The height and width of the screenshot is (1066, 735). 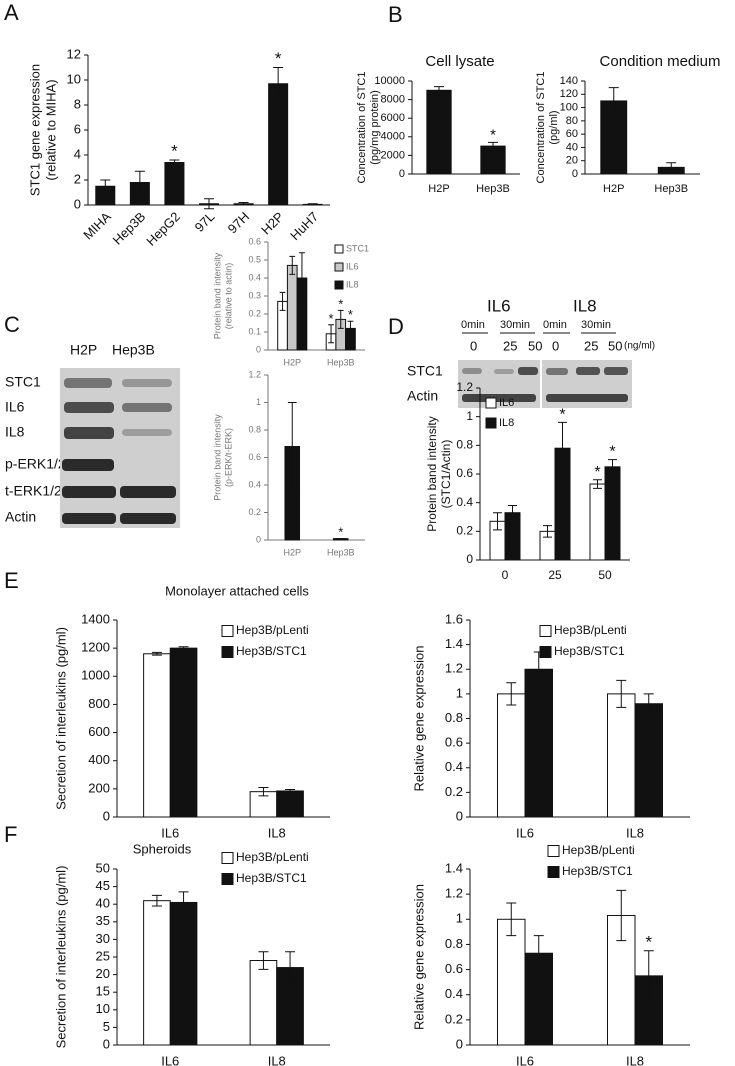 What do you see at coordinates (254, 374) in the screenshot?
I see `y-tick-label: 1.2` at bounding box center [254, 374].